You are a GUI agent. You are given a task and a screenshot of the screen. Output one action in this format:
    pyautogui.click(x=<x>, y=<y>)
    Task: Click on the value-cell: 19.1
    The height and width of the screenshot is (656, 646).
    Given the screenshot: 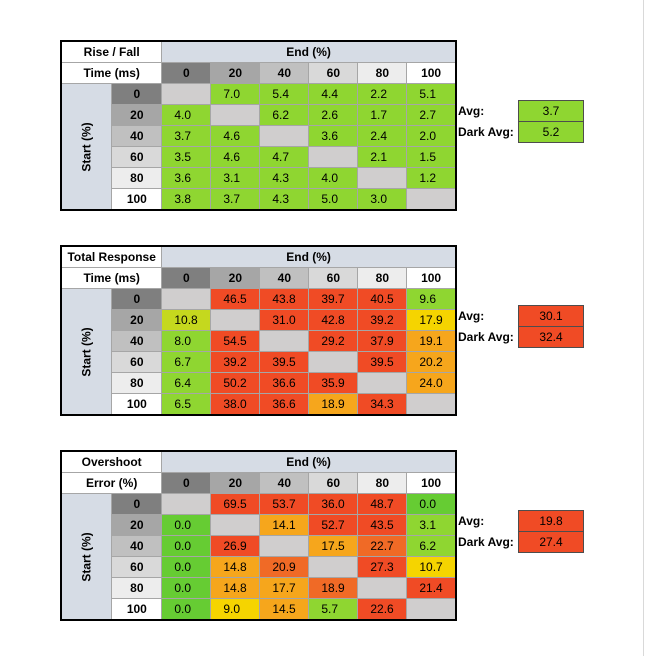 What is the action you would take?
    pyautogui.click(x=431, y=341)
    